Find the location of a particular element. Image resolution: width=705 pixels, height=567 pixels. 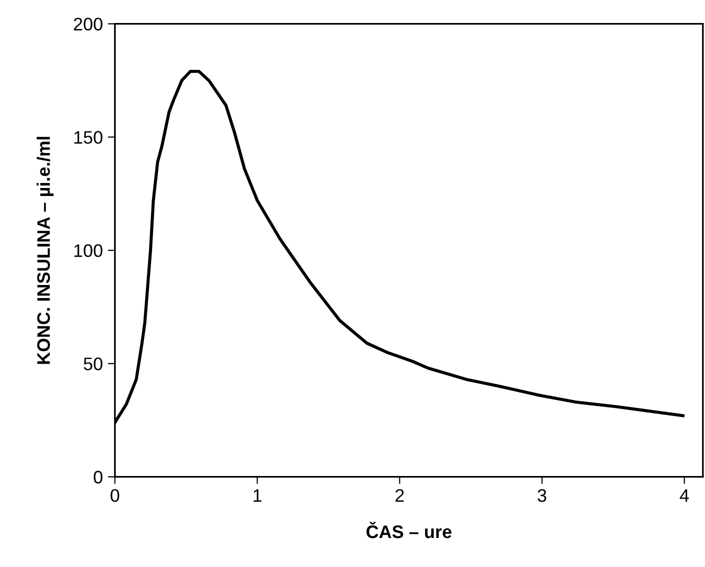

y-axis-title: KONC. INSULINA – µi.e./ml is located at coordinates (45, 250).